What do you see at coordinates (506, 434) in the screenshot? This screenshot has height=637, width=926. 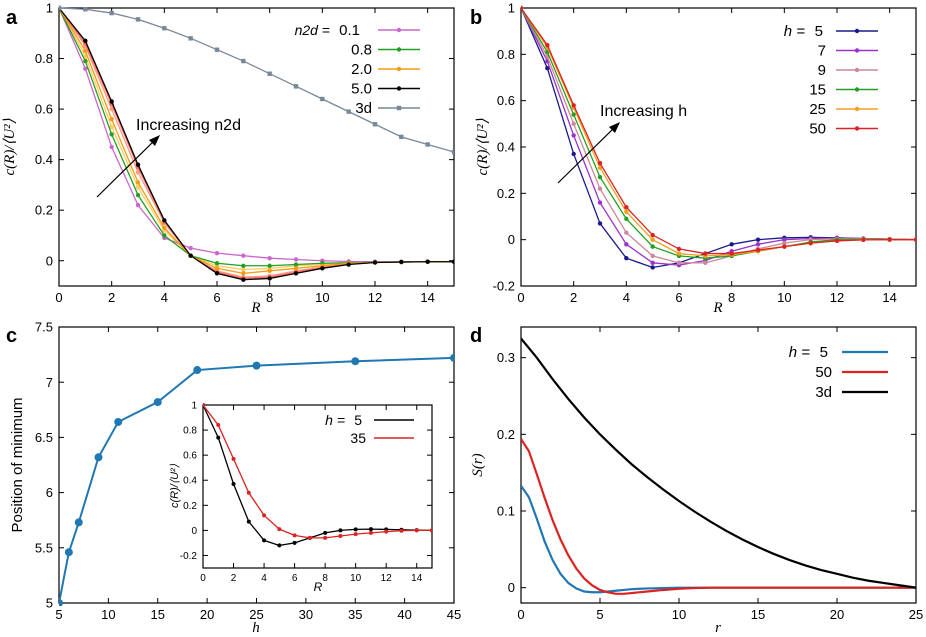 I see `y-tick-label: 0.2` at bounding box center [506, 434].